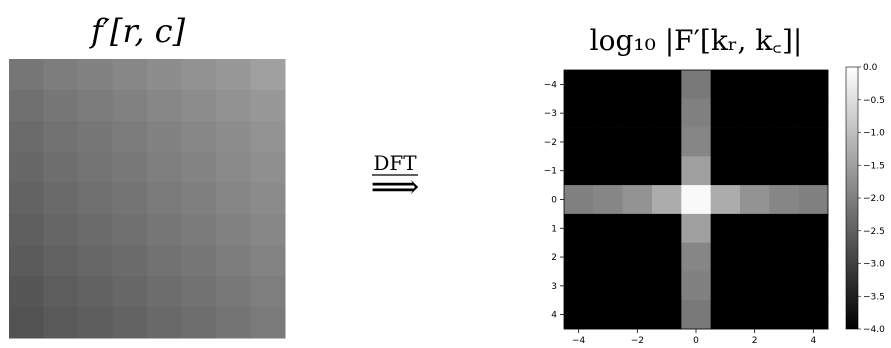 This screenshot has width=891, height=348. I want to click on dft-label: DFT, so click(395, 163).